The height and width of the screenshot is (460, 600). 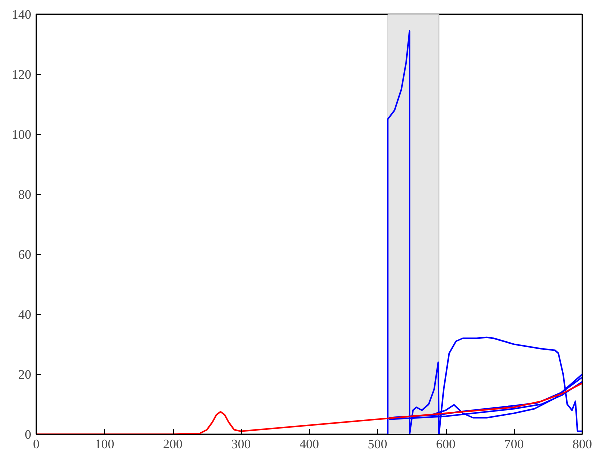 I want to click on x-tick-label: 400, so click(x=310, y=444).